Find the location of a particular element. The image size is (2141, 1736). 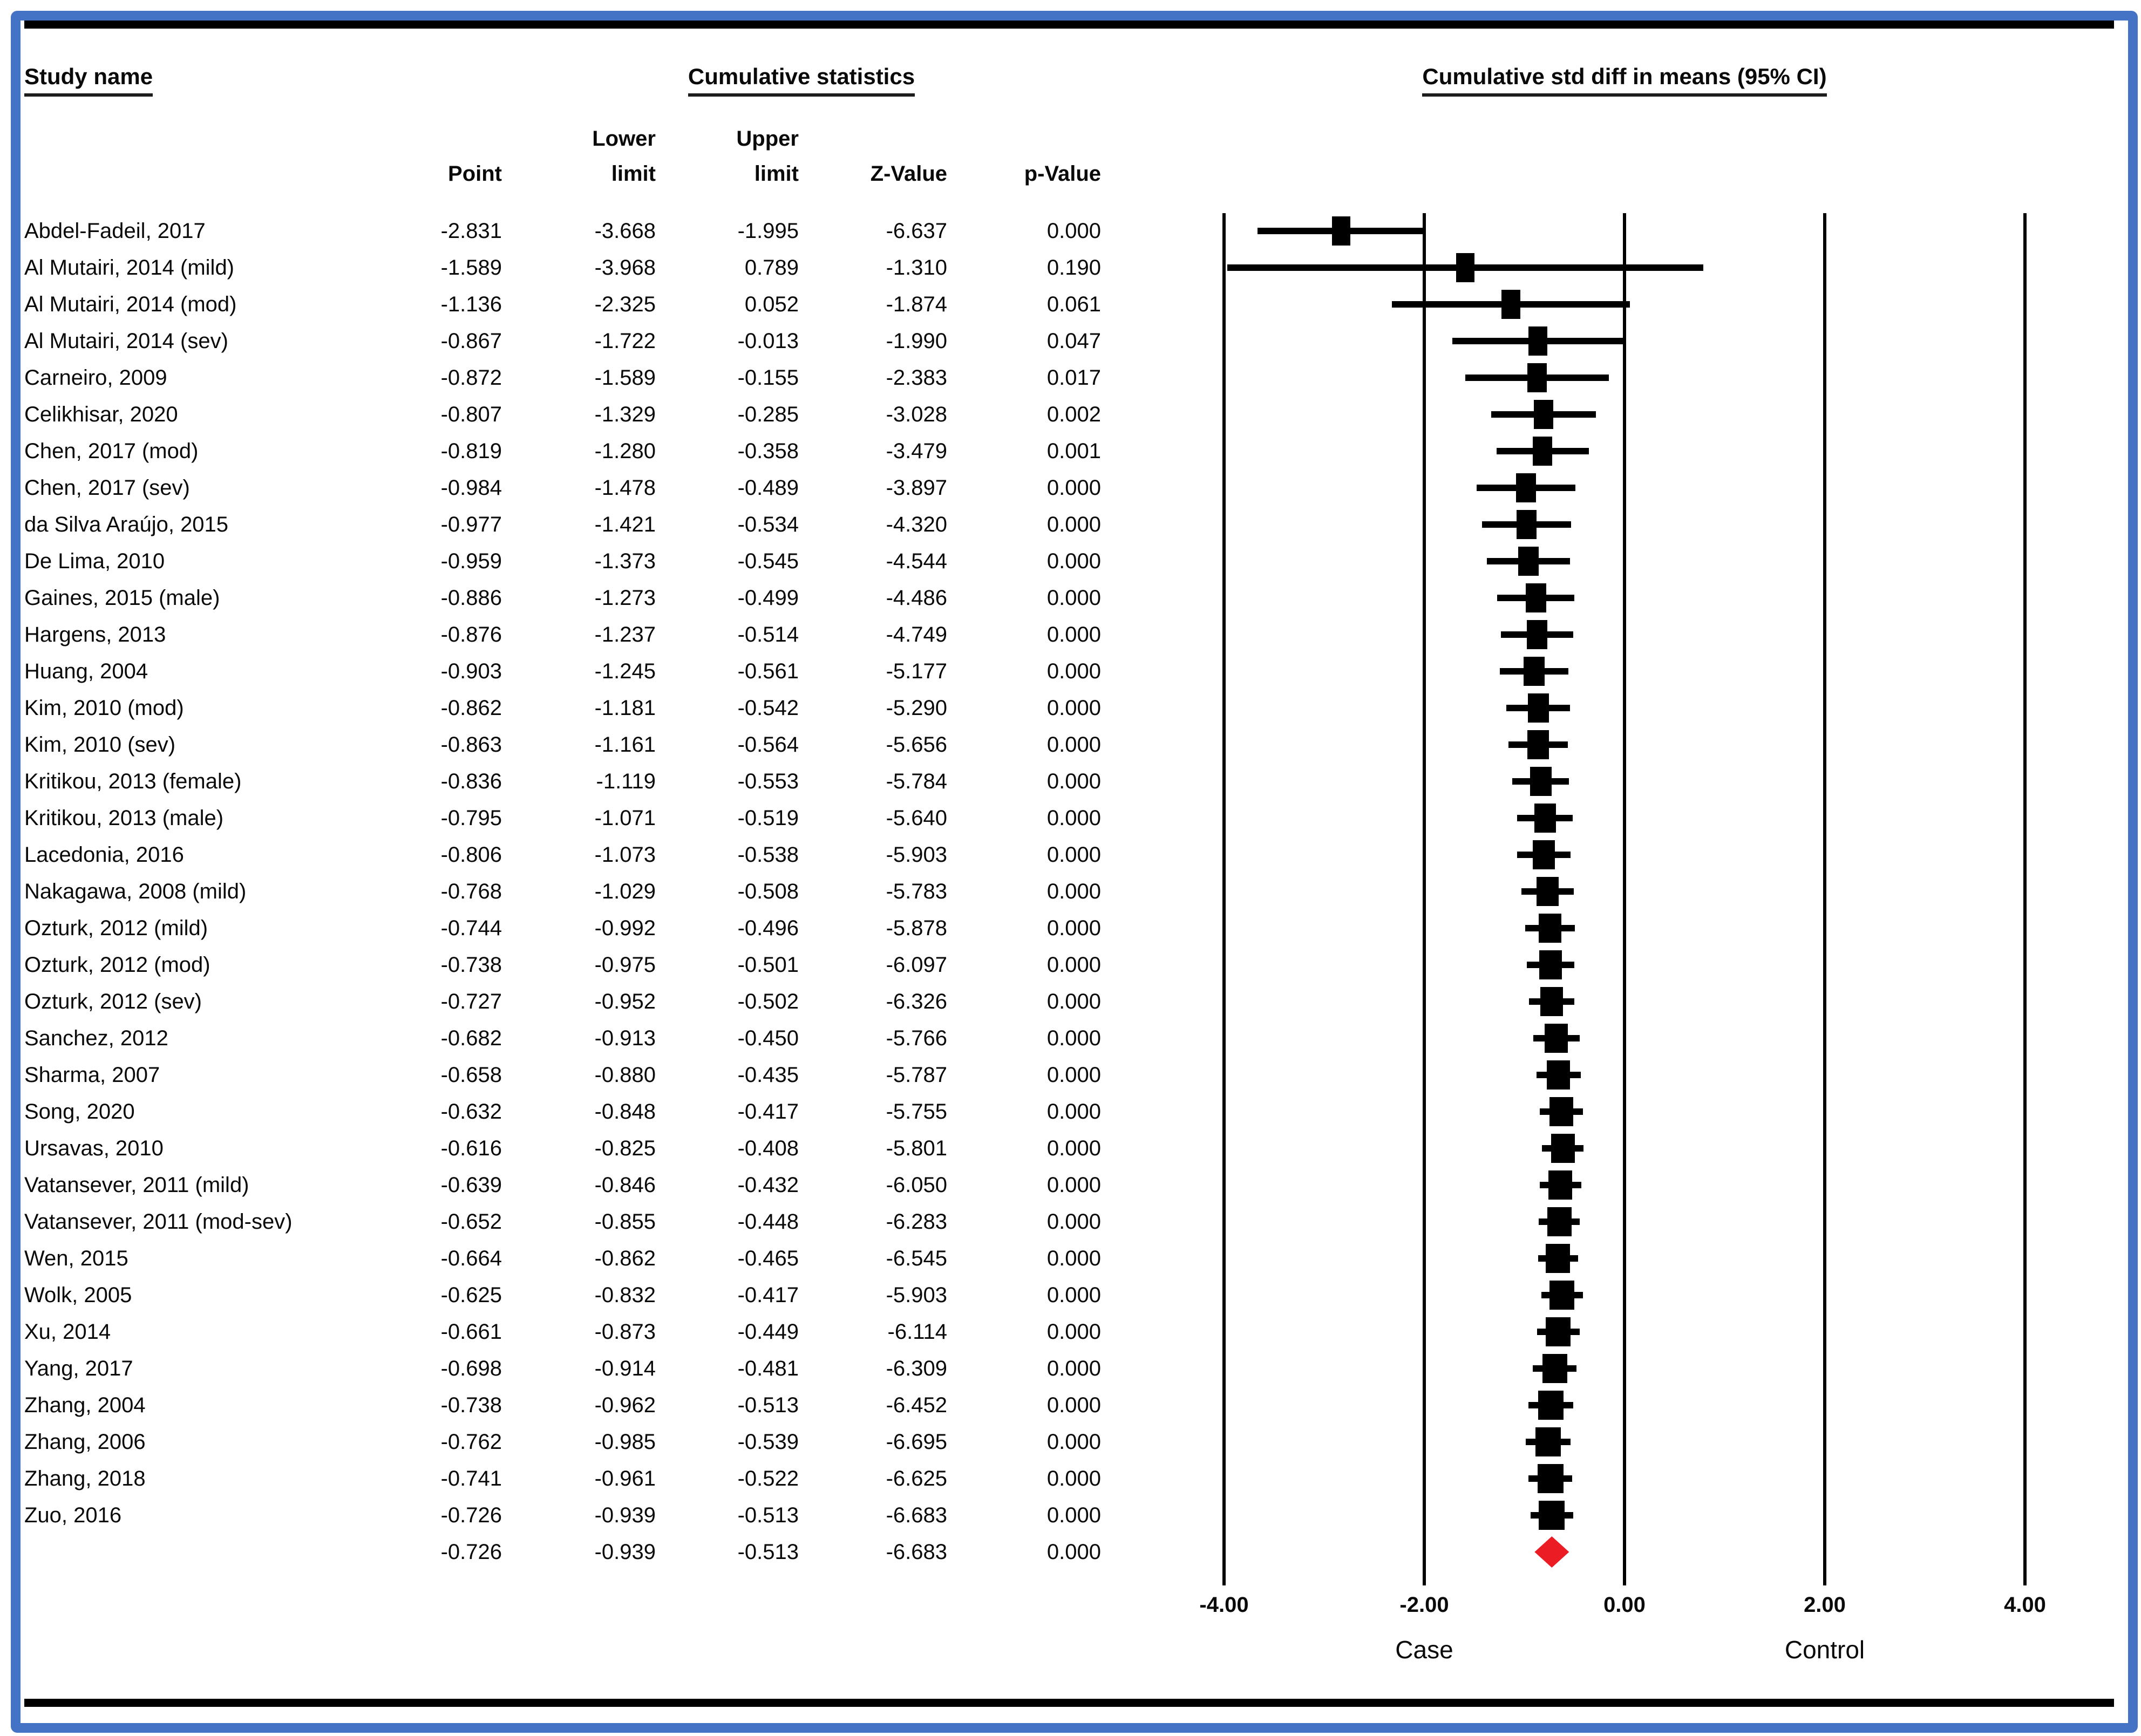

upper-limit-cell: -0.539 is located at coordinates (768, 1442).